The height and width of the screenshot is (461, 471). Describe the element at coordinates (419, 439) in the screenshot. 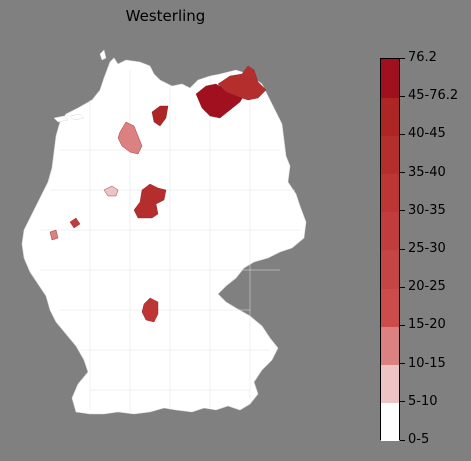

I see `colorbar-label: 0-5` at that location.